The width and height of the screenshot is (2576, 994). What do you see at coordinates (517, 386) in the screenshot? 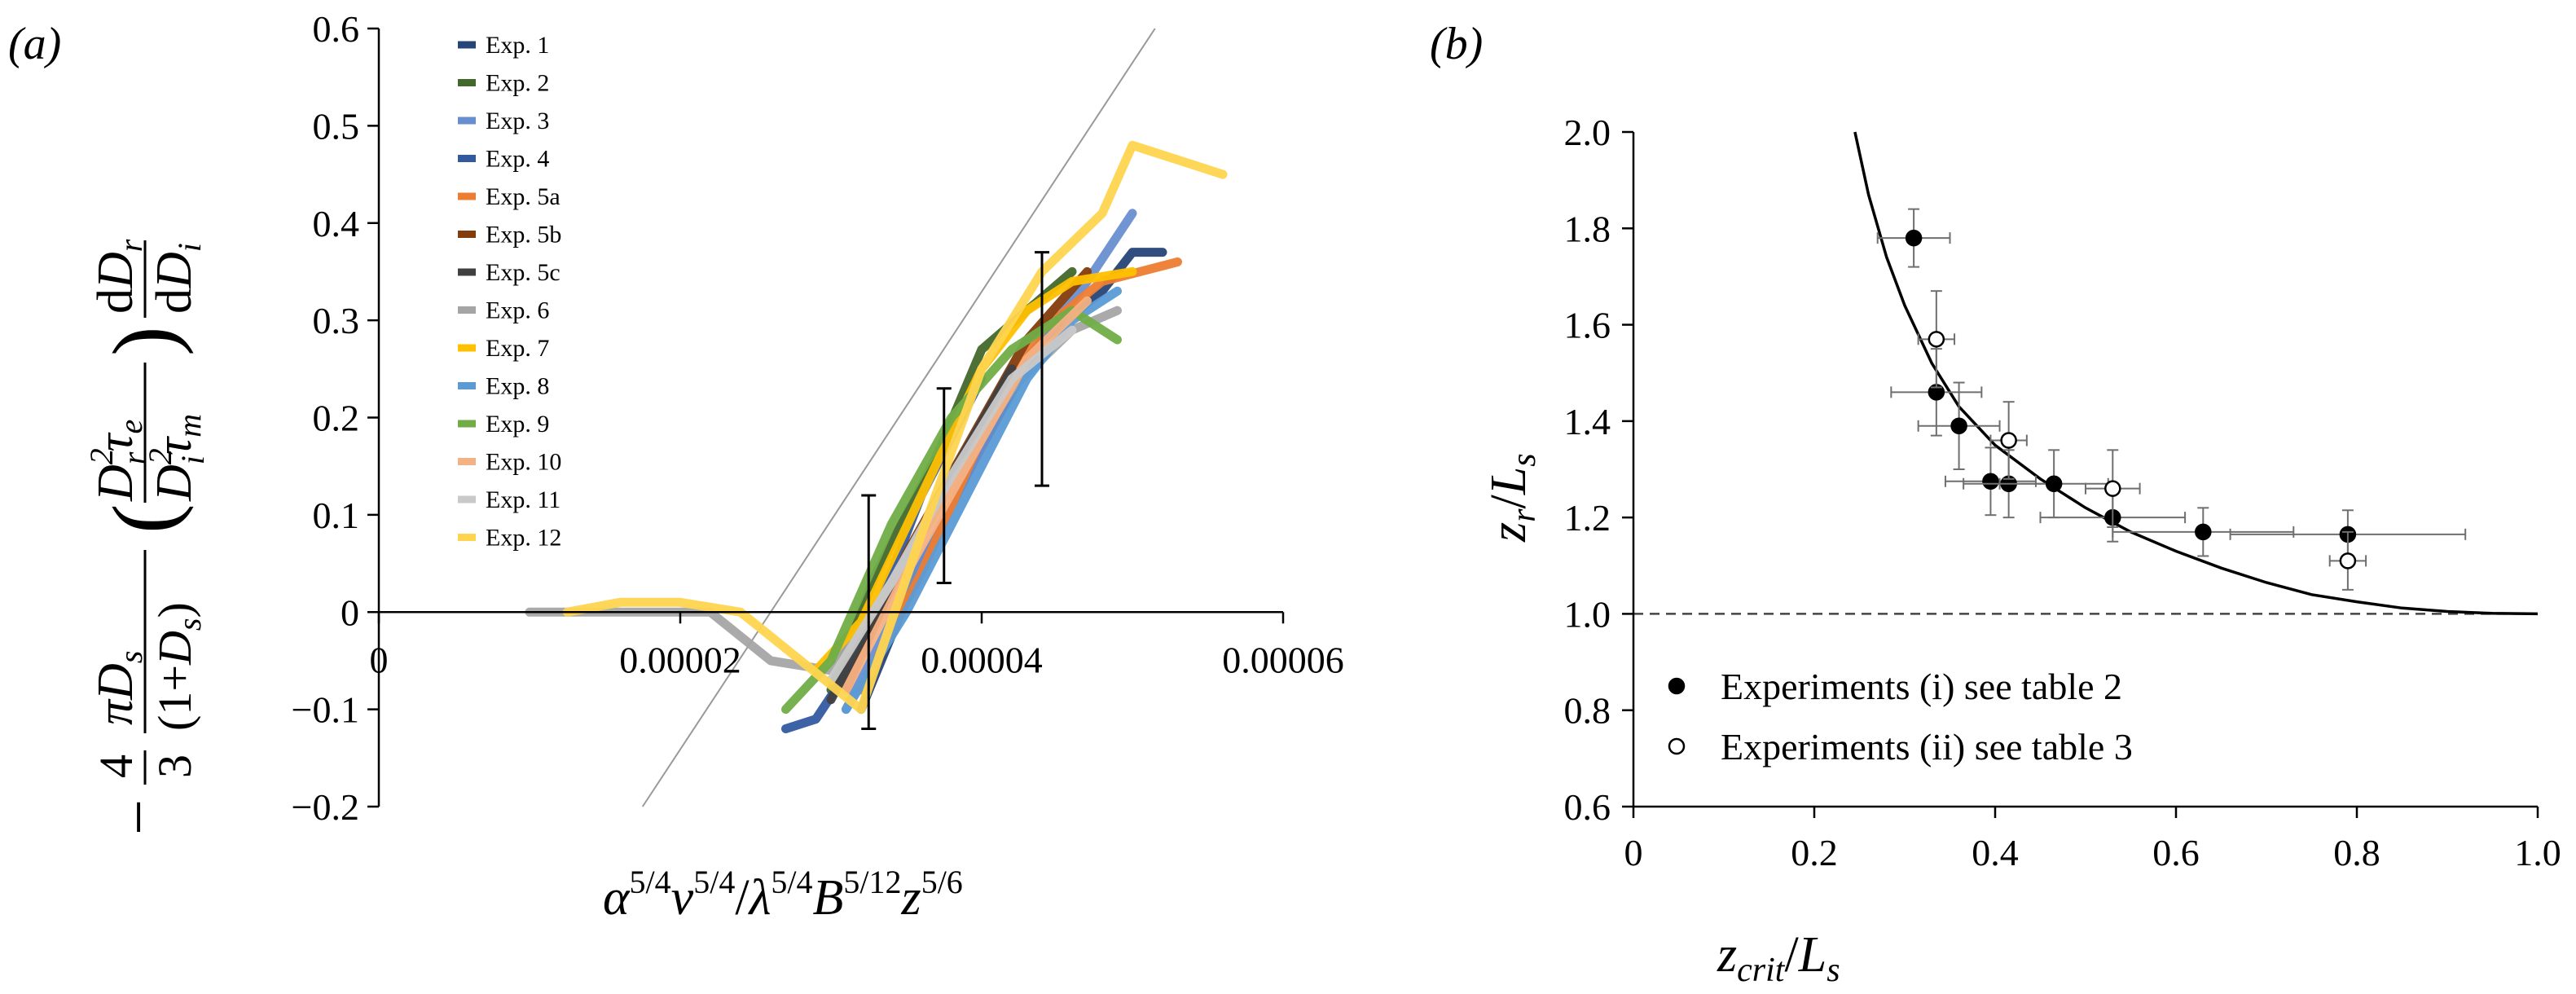
I see `legend-label-a: Exp. 8` at bounding box center [517, 386].